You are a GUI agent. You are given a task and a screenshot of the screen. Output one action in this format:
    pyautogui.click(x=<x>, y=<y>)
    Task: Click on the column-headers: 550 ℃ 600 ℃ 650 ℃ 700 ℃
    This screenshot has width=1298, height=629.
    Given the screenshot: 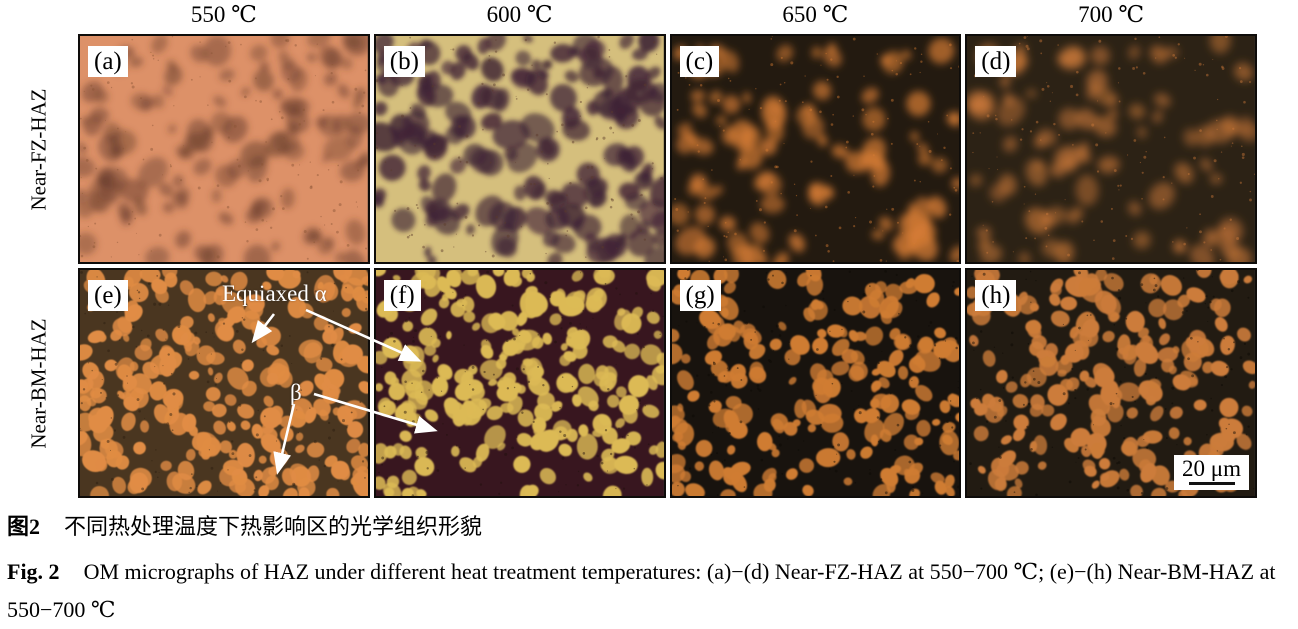 What is the action you would take?
    pyautogui.click(x=667, y=16)
    